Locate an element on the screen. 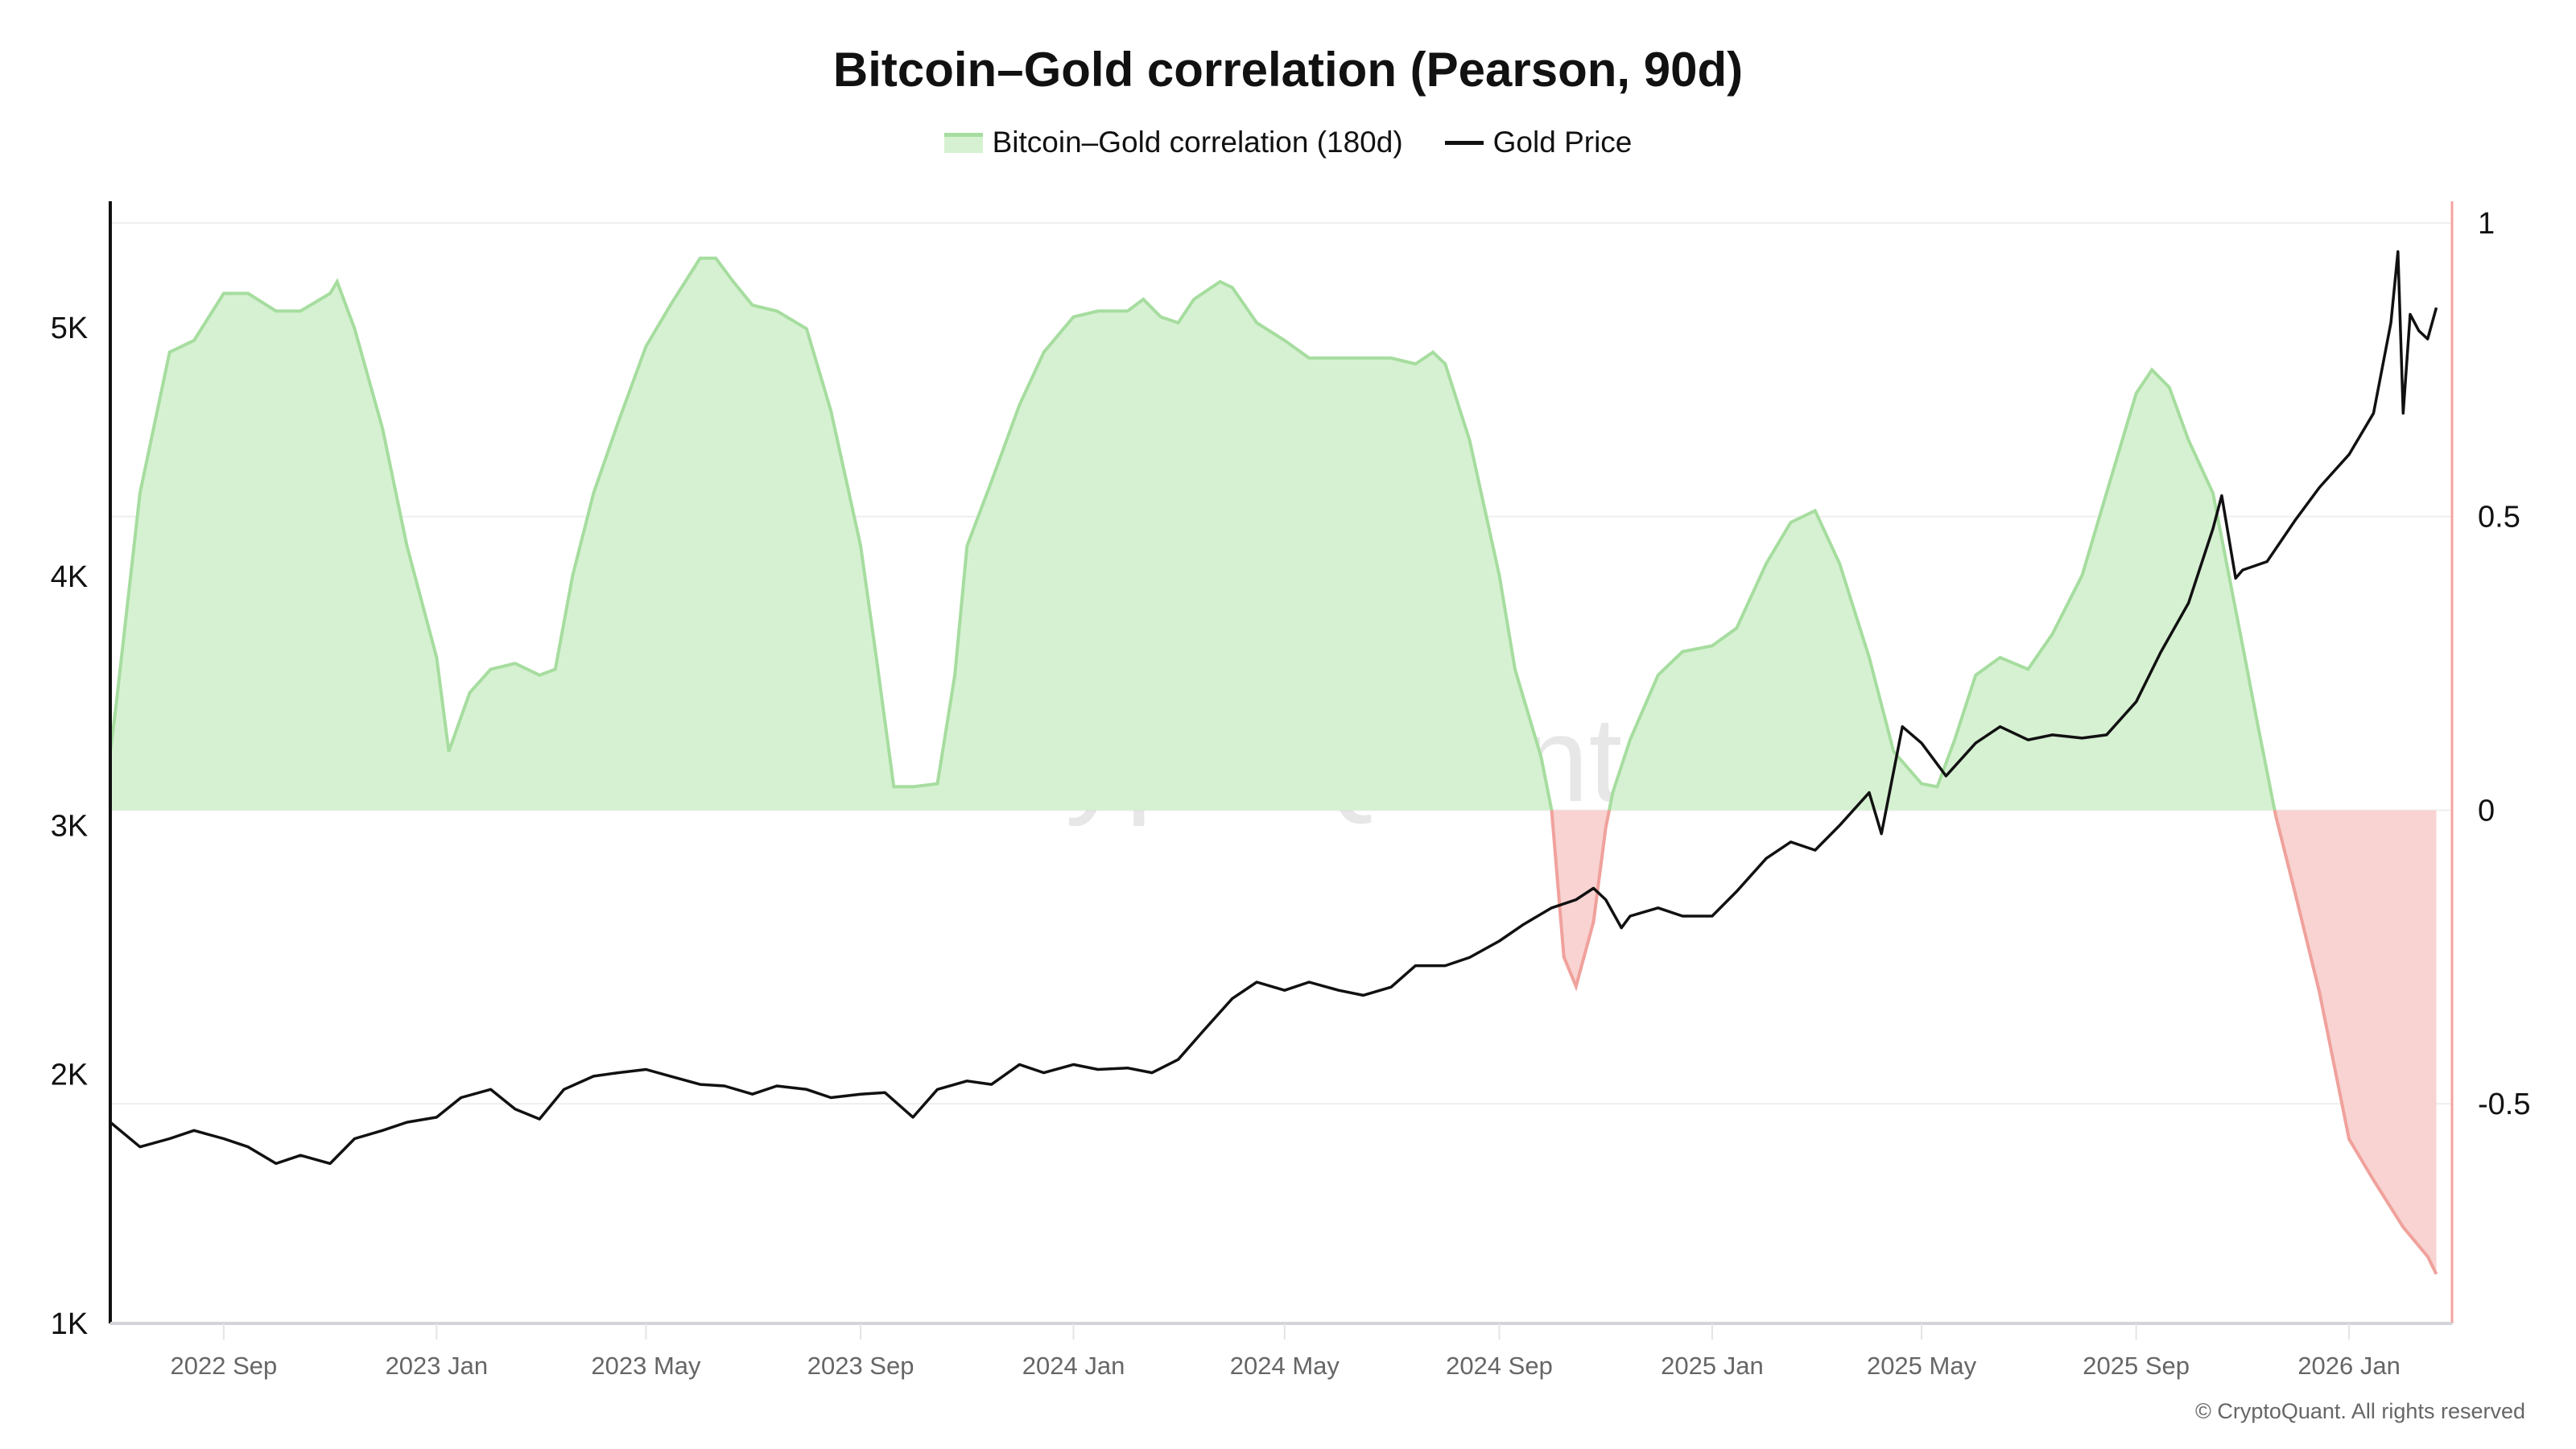 The image size is (2576, 1449). copyright-notice: © CryptoQuant. All rights reserved is located at coordinates (2359, 1411).